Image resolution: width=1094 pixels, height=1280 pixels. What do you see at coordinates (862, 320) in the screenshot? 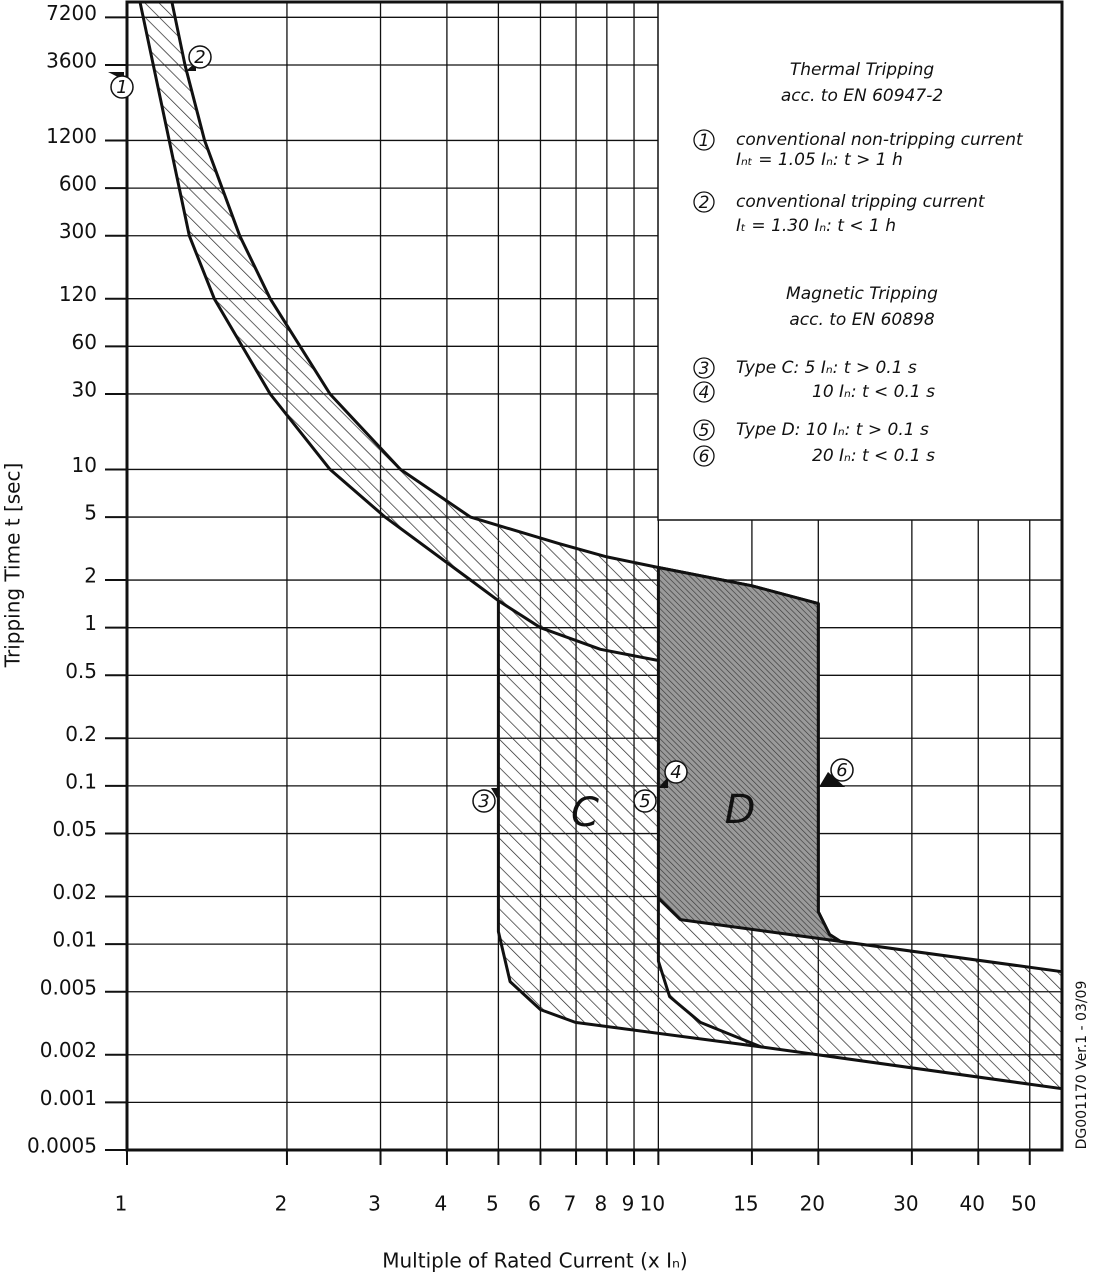
I see `note-heading: acc. to EN 60898` at bounding box center [862, 320].